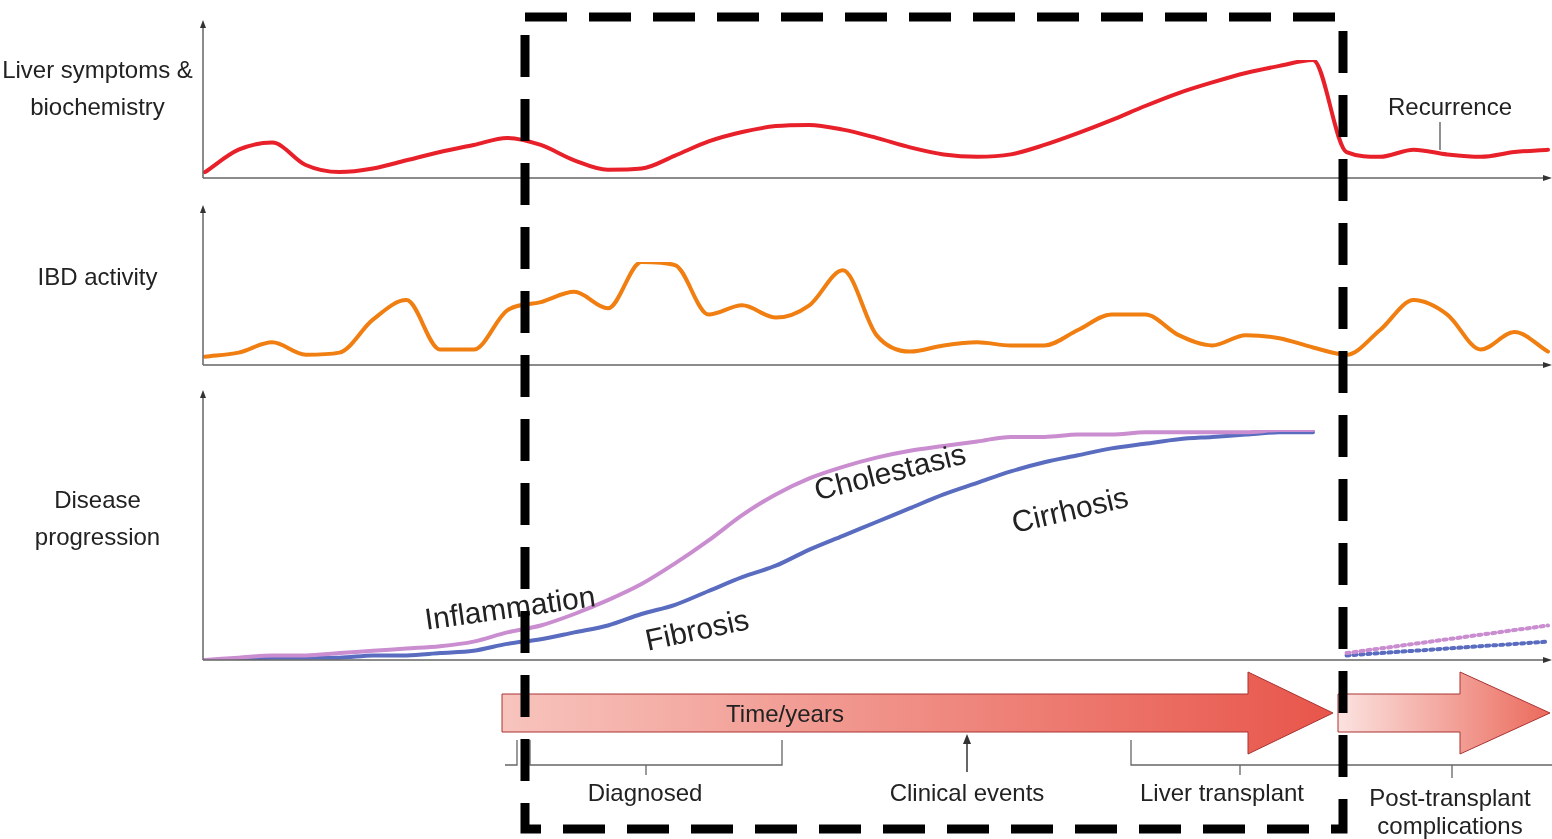 Image resolution: width=1552 pixels, height=839 pixels. Describe the element at coordinates (645, 793) in the screenshot. I see `text: Diagnosed` at that location.